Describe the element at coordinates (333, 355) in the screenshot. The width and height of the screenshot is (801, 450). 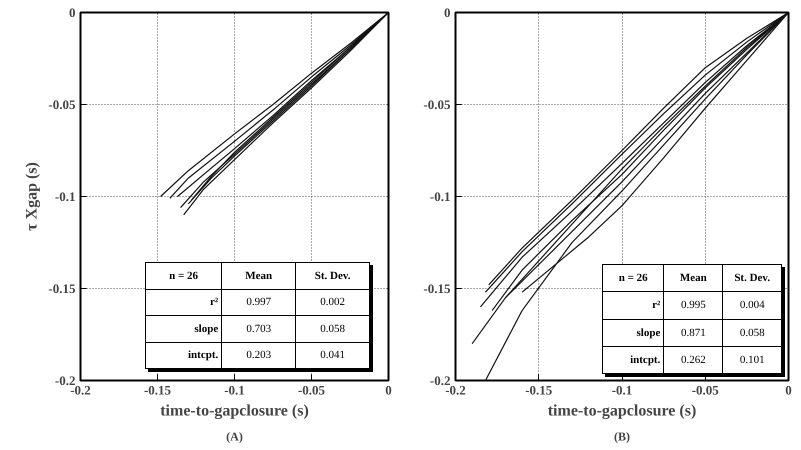
I see `annotation: 0.041` at that location.